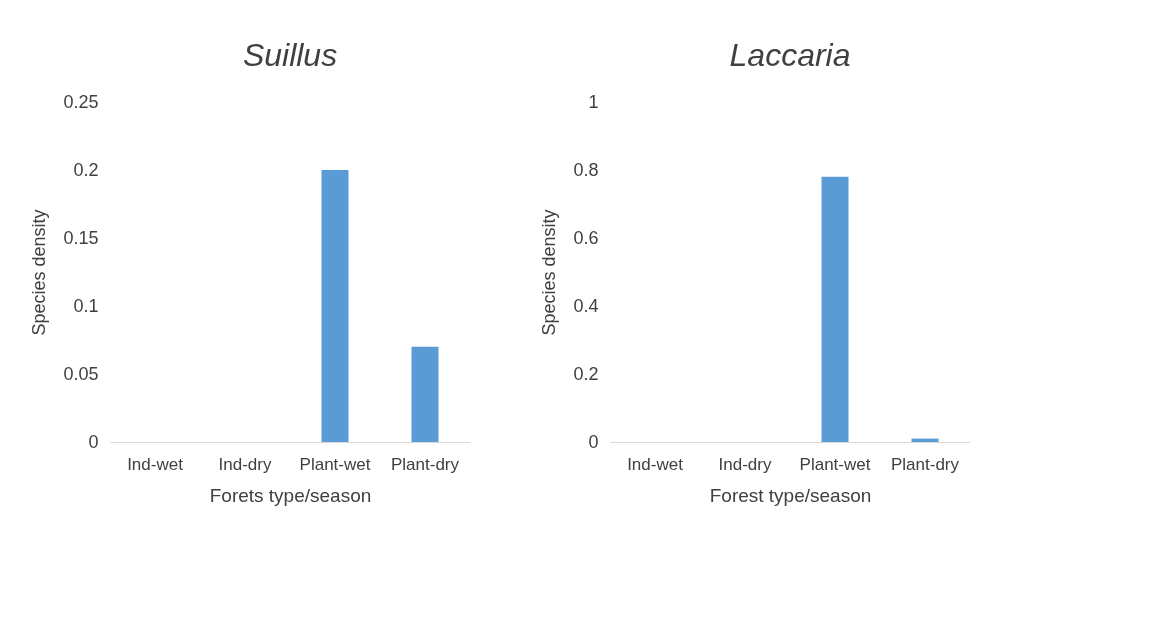 This screenshot has height=641, width=1154. Describe the element at coordinates (586, 169) in the screenshot. I see `y-tick-label: 0.8` at that location.